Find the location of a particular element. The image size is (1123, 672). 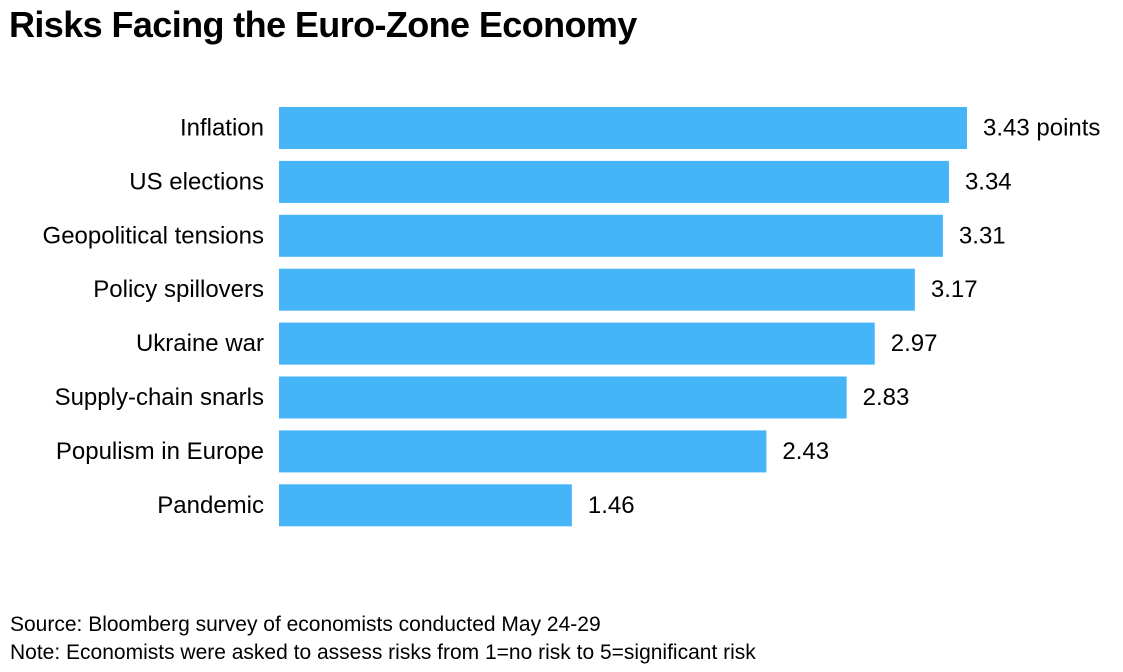

category-label-policy-spillovers: Policy spillovers is located at coordinates (178, 289).